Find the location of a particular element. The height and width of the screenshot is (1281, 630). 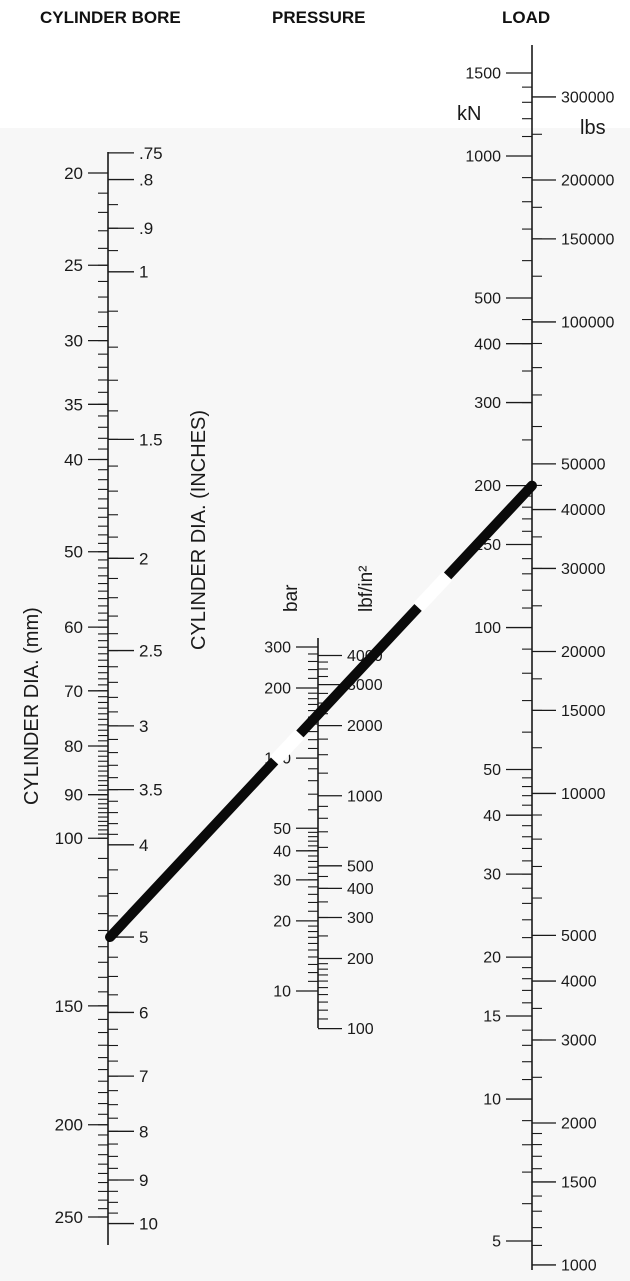

lbs-unit-label: lbs is located at coordinates (593, 128).